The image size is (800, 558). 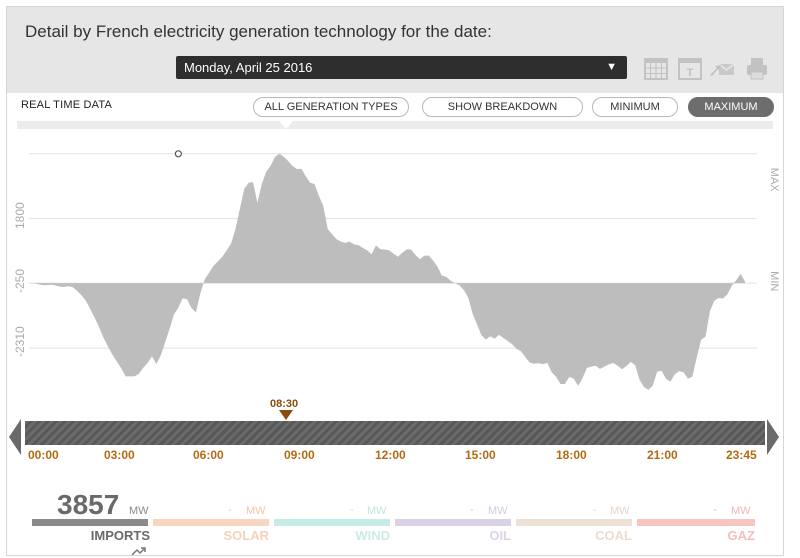 What do you see at coordinates (15, 437) in the screenshot?
I see `prev-day-arrow-icon` at bounding box center [15, 437].